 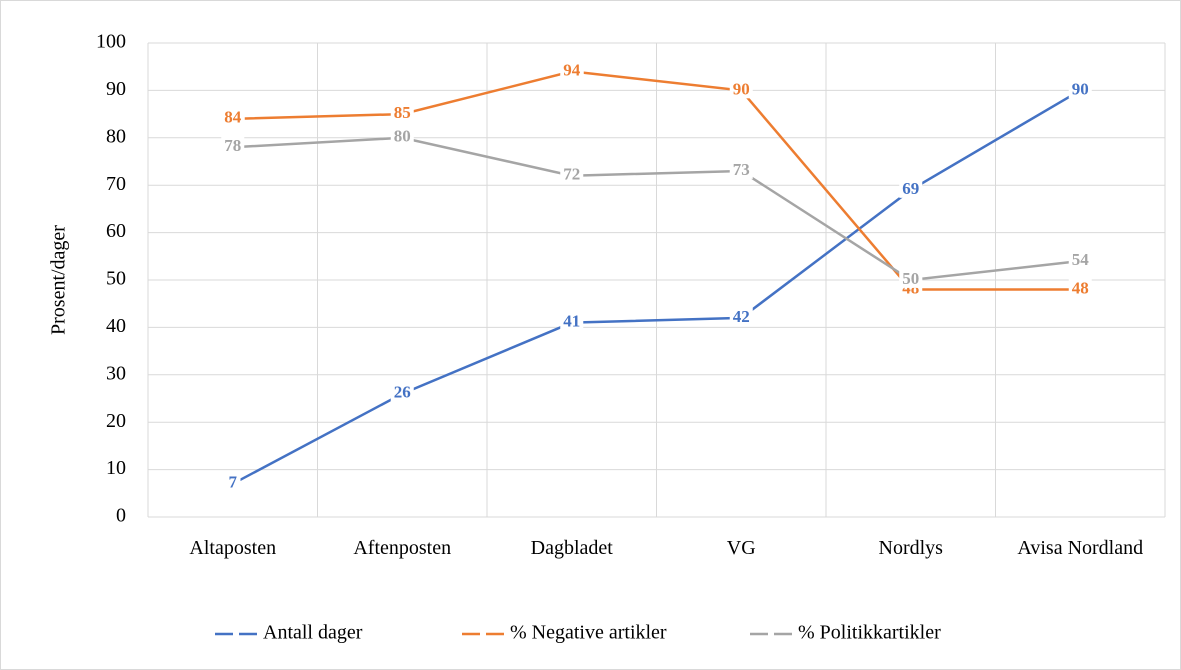 I want to click on data-label: 26, so click(x=402, y=392).